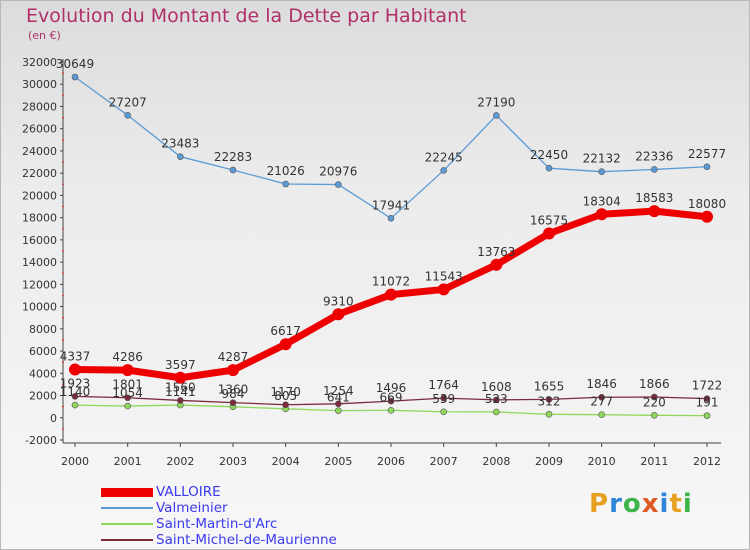 Image resolution: width=750 pixels, height=550 pixels. I want to click on logo-letter: i, so click(687, 504).